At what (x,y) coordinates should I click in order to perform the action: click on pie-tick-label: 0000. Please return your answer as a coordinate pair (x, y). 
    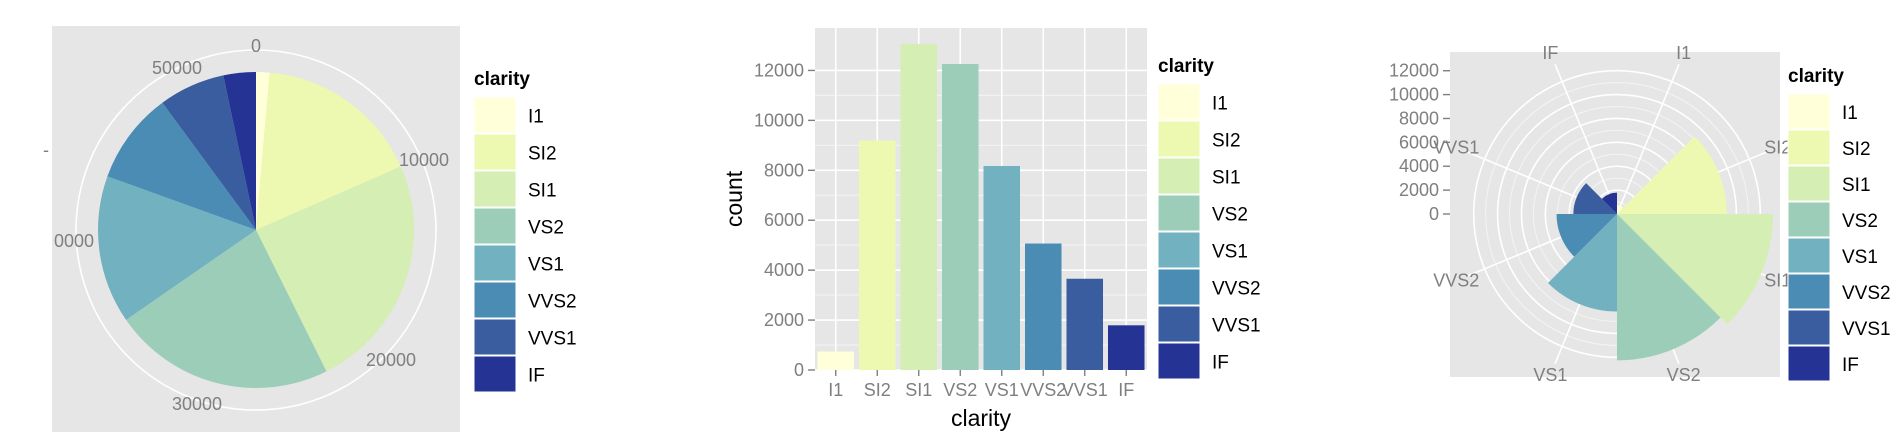
    Looking at the image, I should click on (74, 241).